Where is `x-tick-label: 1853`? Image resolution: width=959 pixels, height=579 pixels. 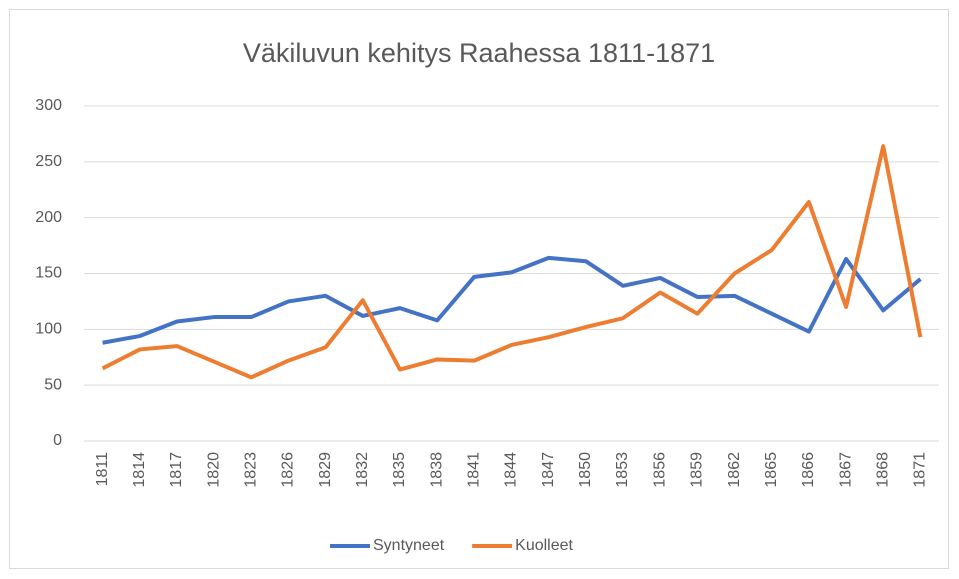
x-tick-label: 1853 is located at coordinates (622, 470).